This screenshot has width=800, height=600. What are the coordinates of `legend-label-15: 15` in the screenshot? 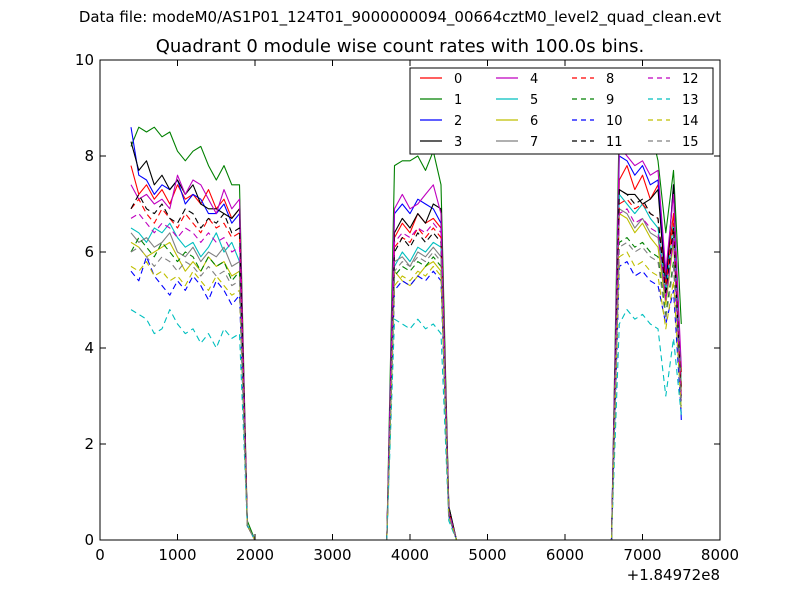 It's located at (690, 142).